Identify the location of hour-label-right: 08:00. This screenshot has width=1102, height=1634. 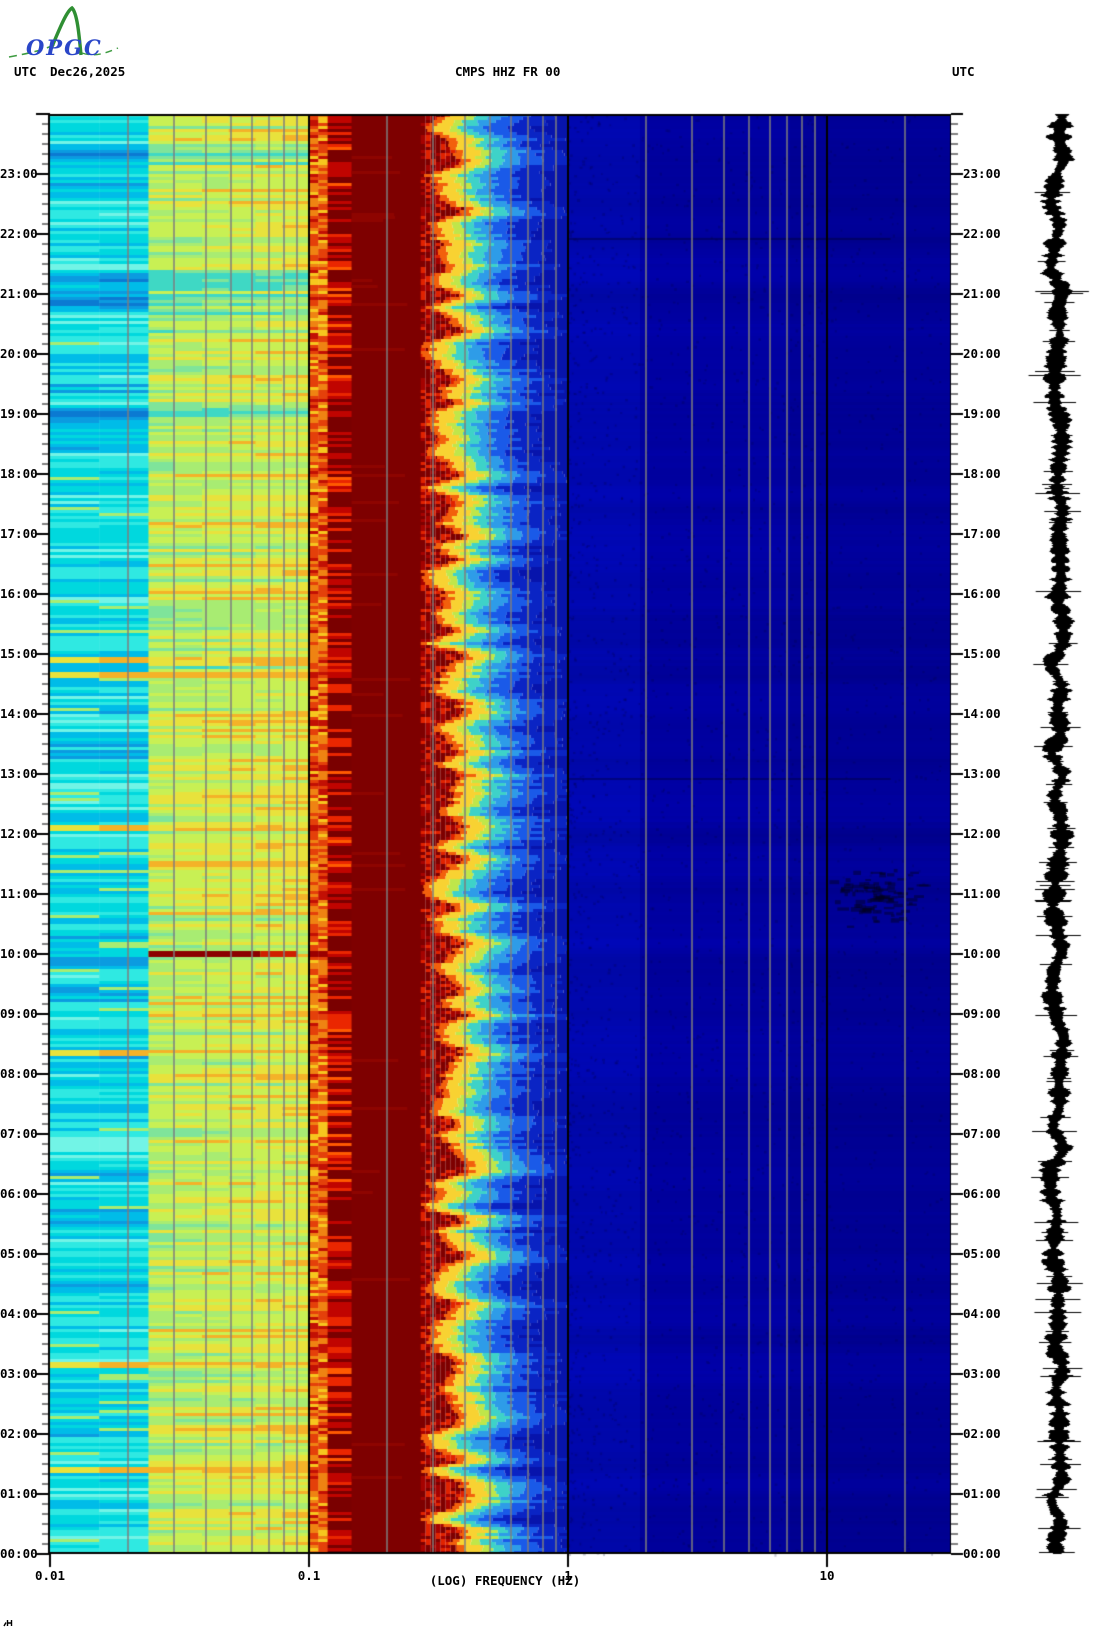
(982, 1073).